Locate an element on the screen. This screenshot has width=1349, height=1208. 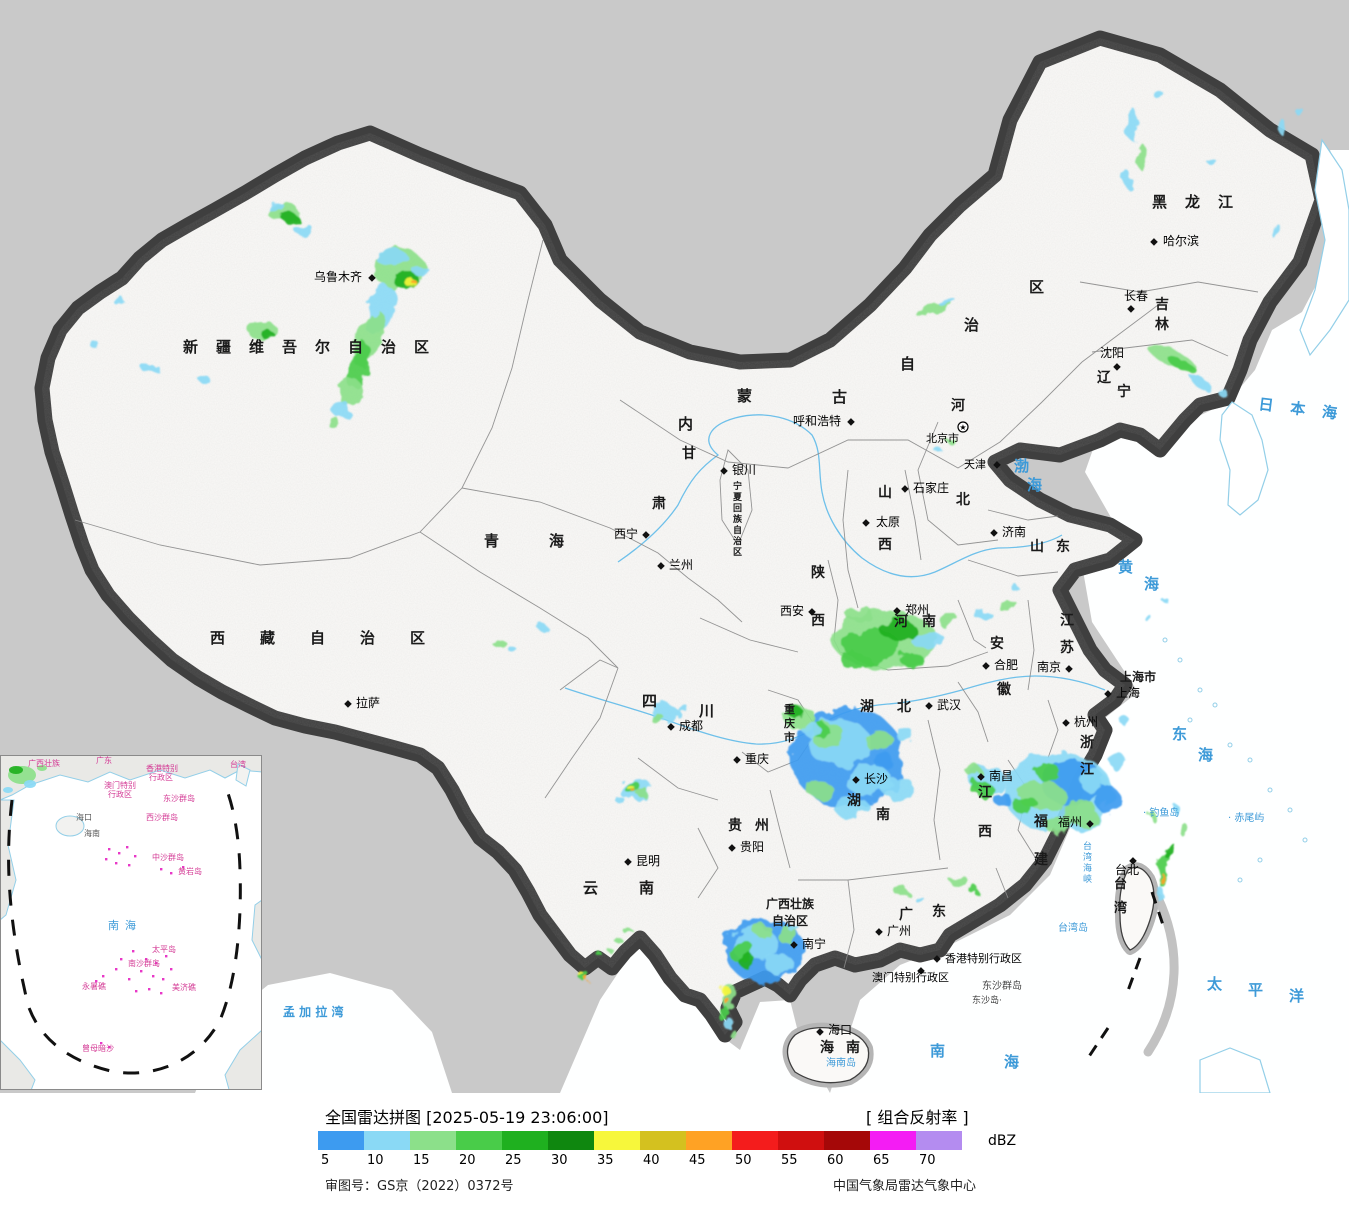
province-label: 州 is located at coordinates (761, 826).